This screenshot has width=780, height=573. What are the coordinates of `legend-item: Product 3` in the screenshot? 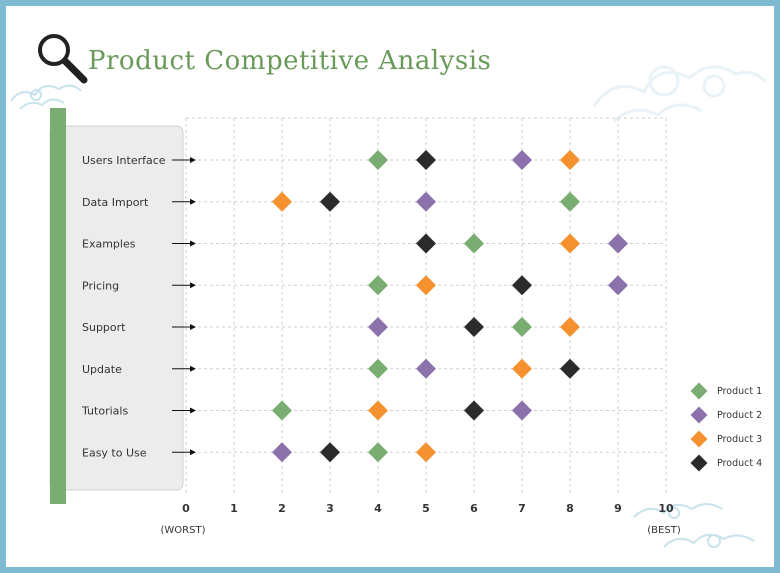 It's located at (731, 439).